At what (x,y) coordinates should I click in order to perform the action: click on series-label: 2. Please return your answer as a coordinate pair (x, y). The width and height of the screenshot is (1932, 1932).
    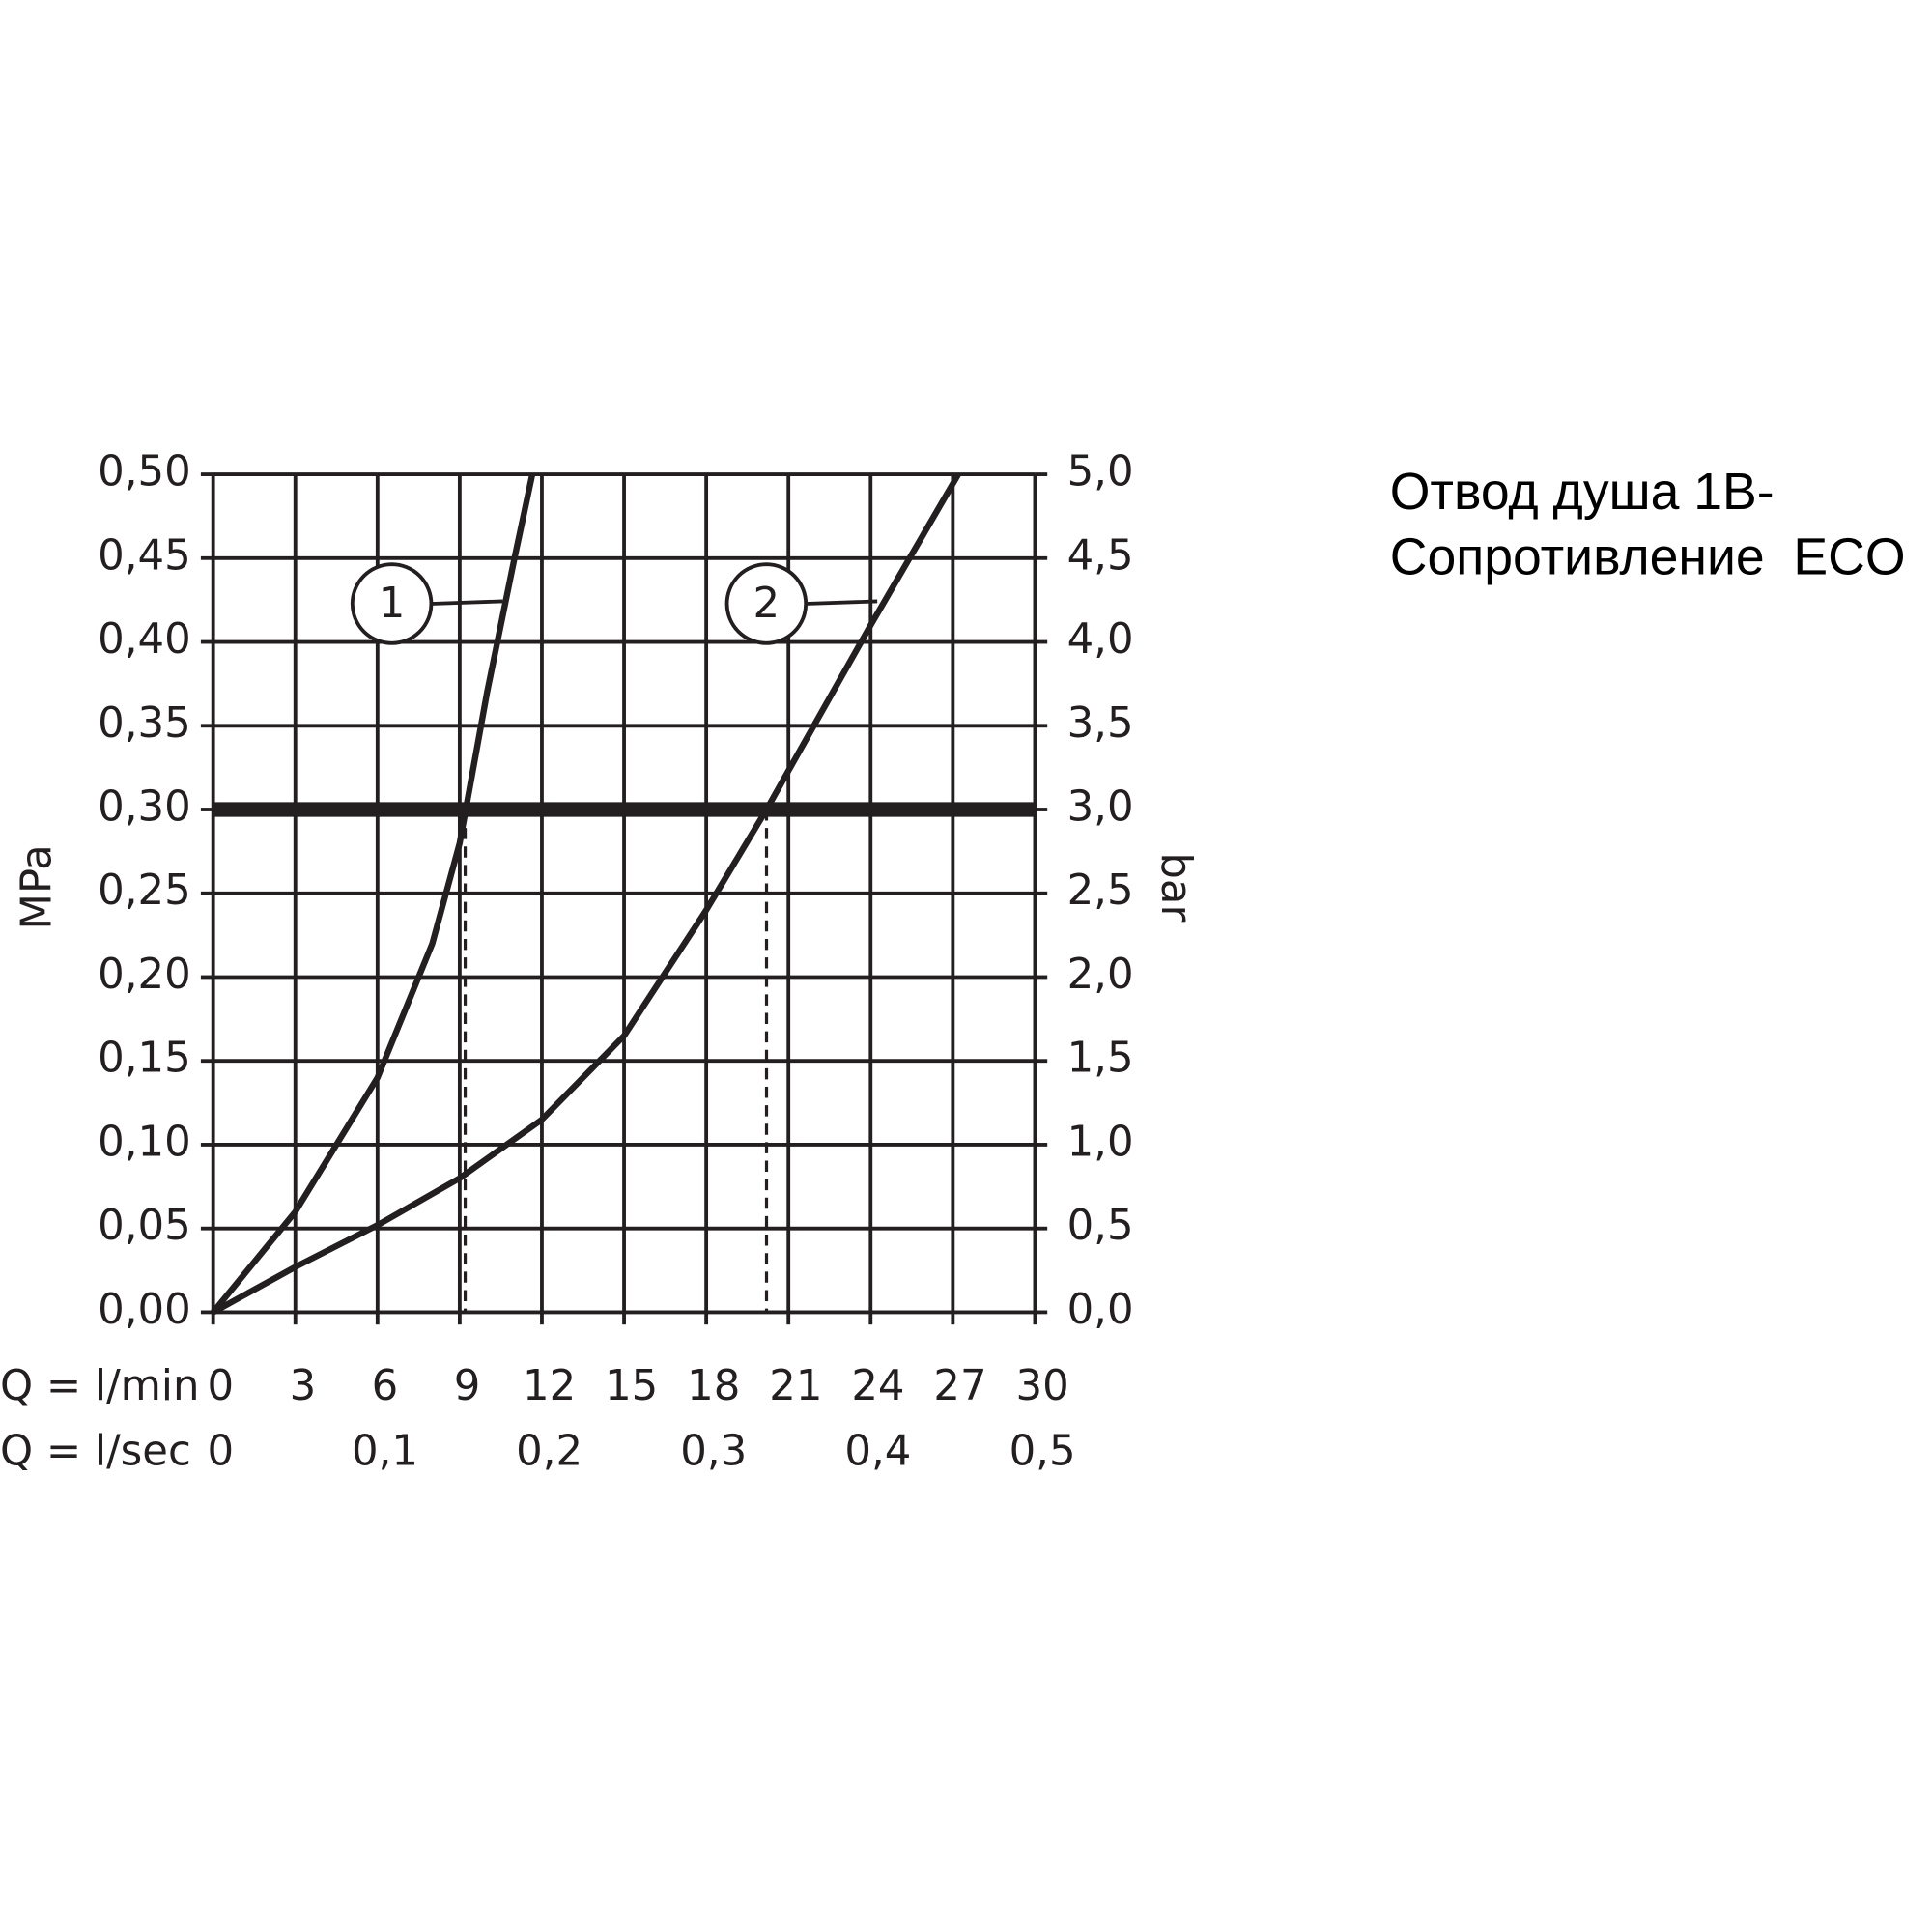
    Looking at the image, I should click on (767, 604).